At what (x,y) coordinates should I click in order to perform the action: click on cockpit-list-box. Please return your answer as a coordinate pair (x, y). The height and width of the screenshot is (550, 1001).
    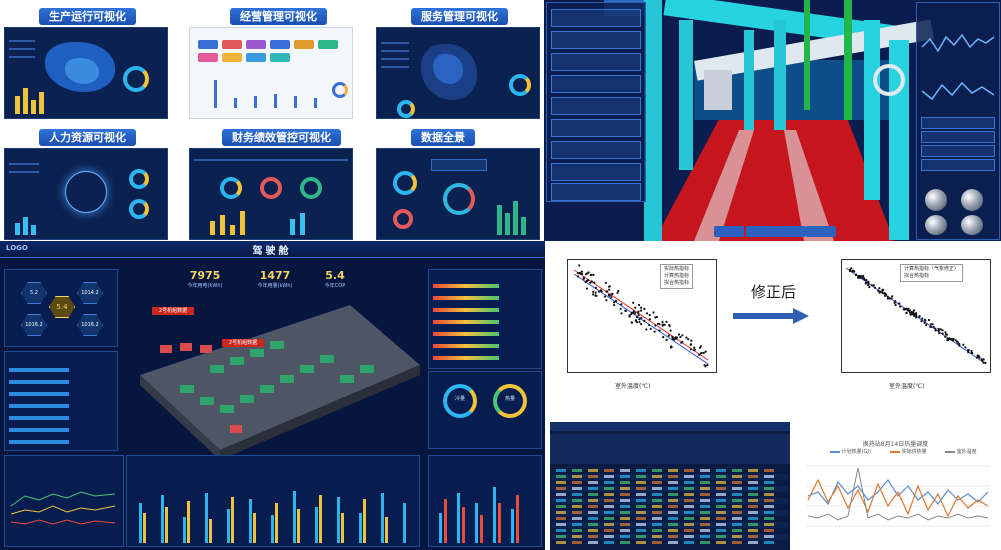
    Looking at the image, I should click on (61, 401).